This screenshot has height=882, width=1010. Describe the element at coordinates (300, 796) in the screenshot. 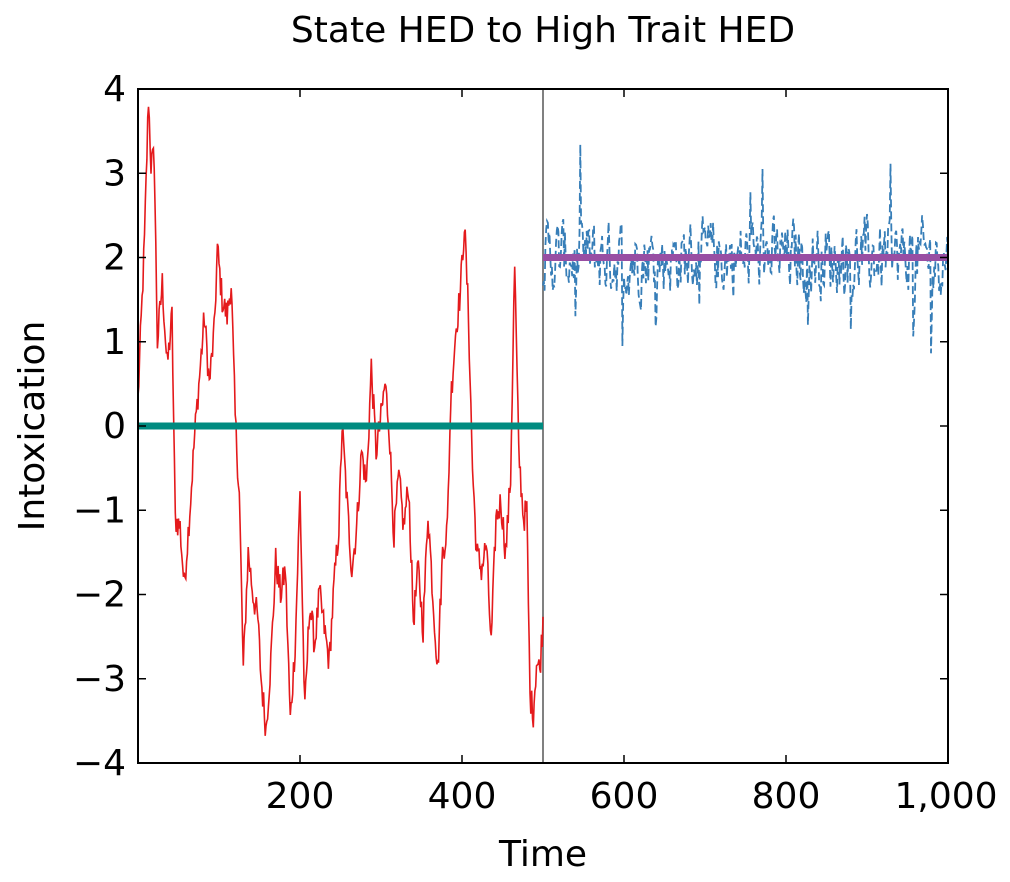

I see `x-tick-label: 200` at that location.